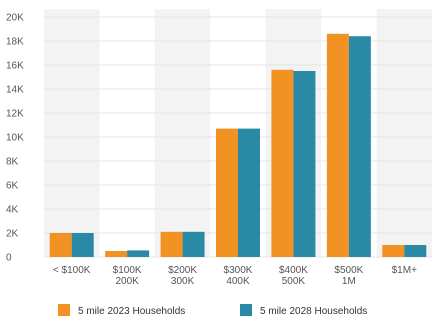 Image resolution: width=432 pixels, height=320 pixels. I want to click on y-tick-label: 16K, so click(15, 66).